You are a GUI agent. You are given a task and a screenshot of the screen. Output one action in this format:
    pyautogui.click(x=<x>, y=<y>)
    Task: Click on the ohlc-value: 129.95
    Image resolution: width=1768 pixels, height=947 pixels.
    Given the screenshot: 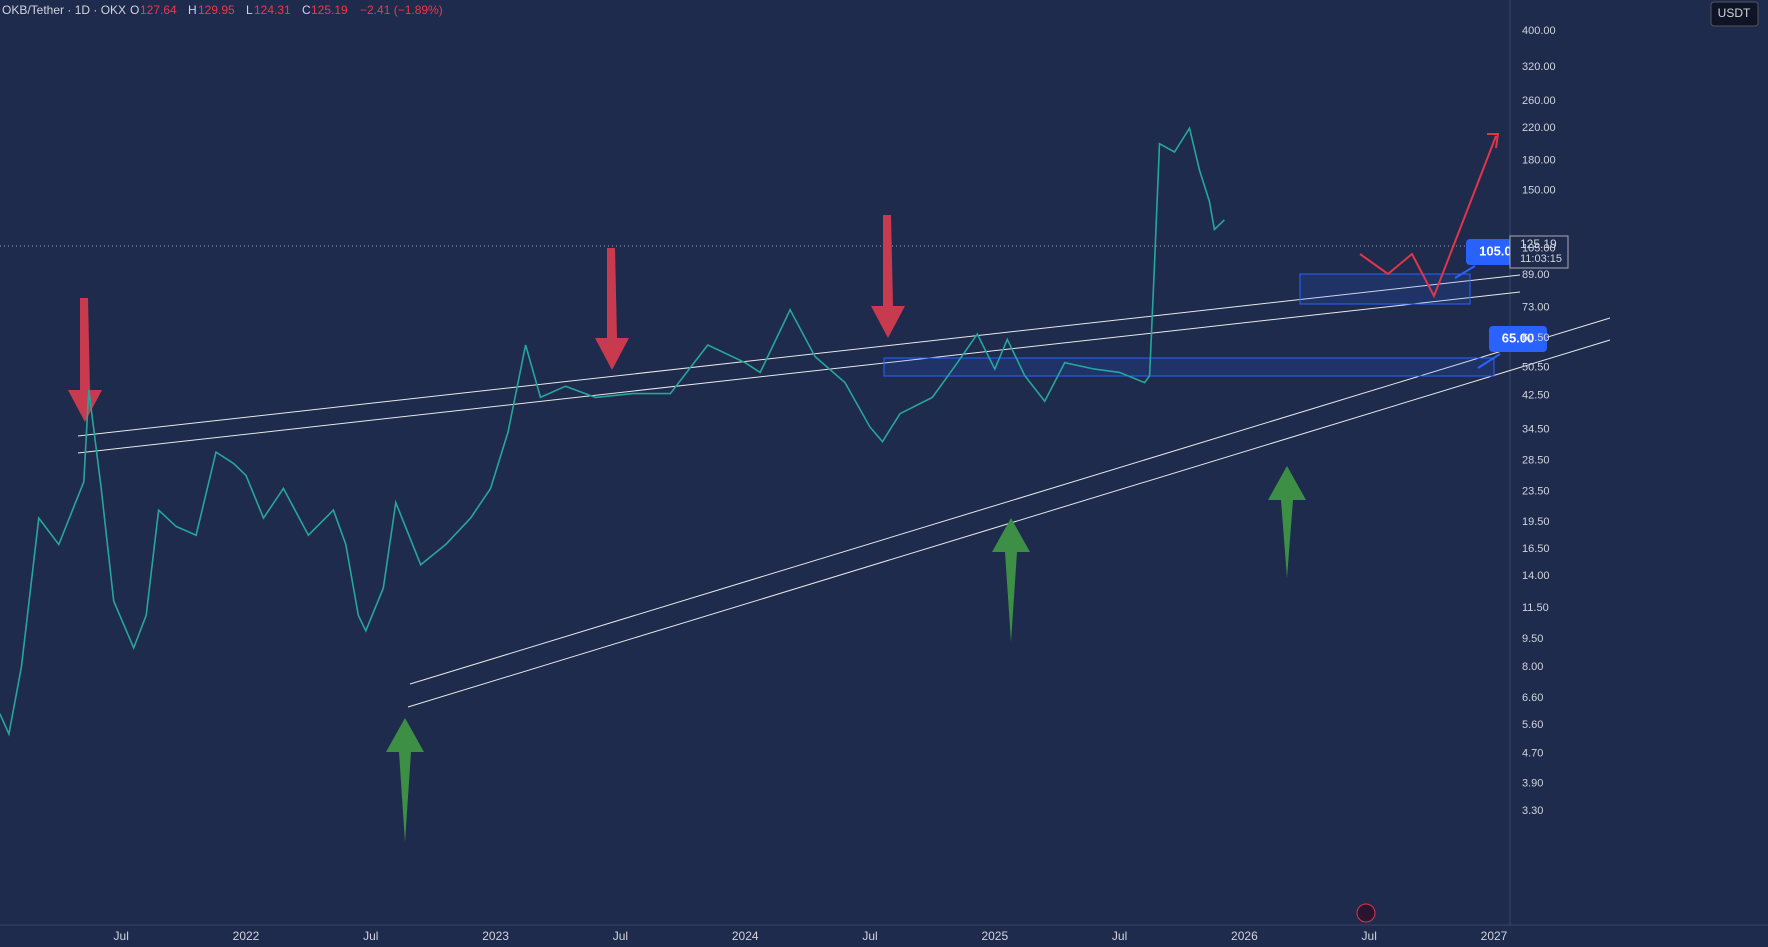 What is the action you would take?
    pyautogui.click(x=216, y=10)
    